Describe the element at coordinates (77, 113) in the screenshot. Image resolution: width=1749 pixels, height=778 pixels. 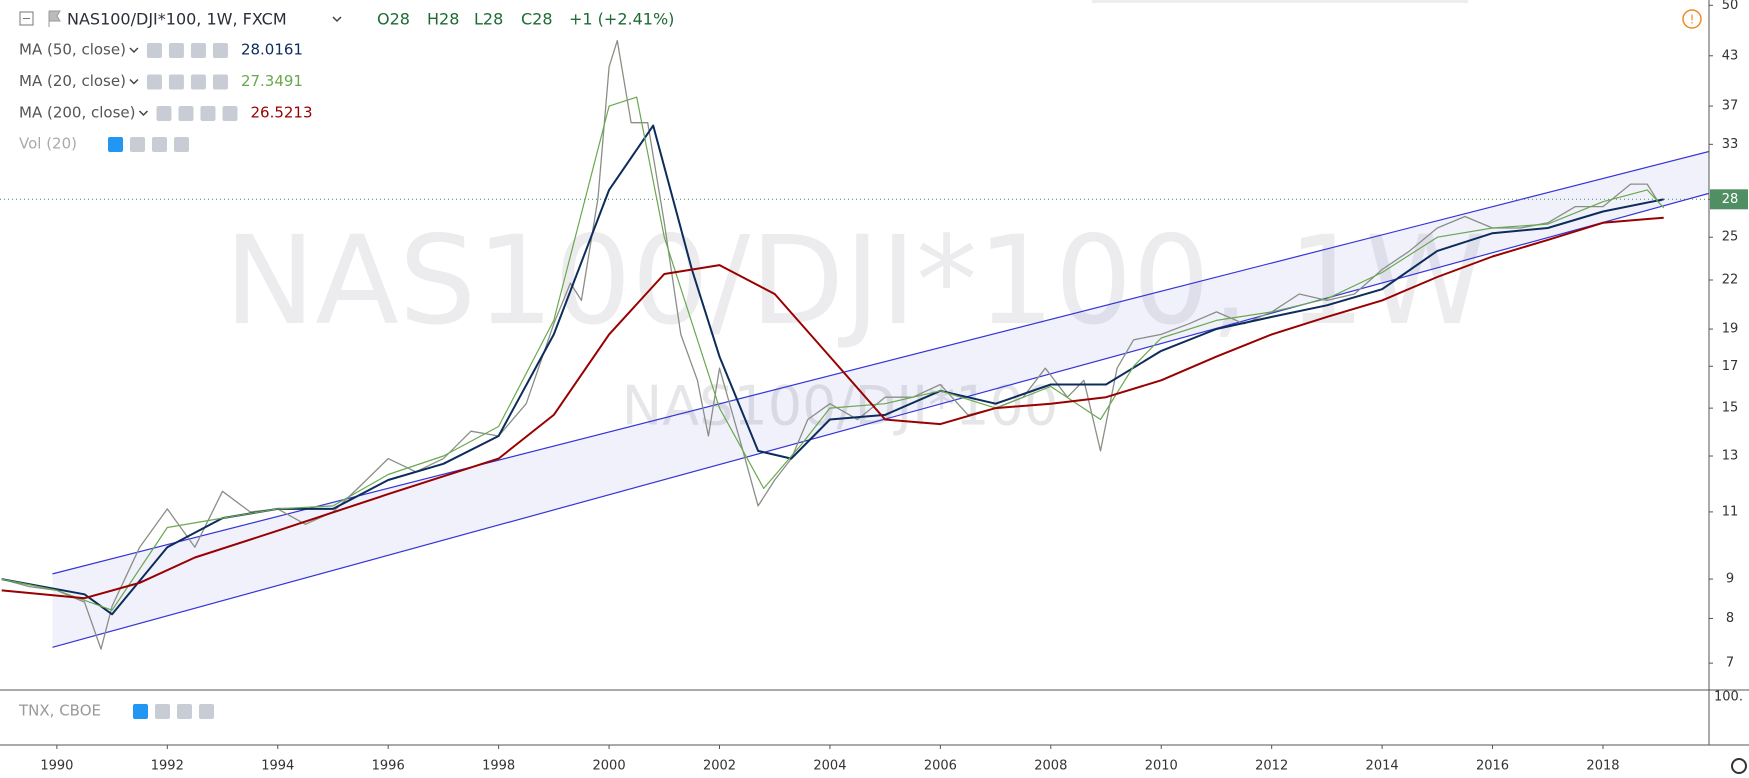
I see `indicator-name: MA (200, close)` at that location.